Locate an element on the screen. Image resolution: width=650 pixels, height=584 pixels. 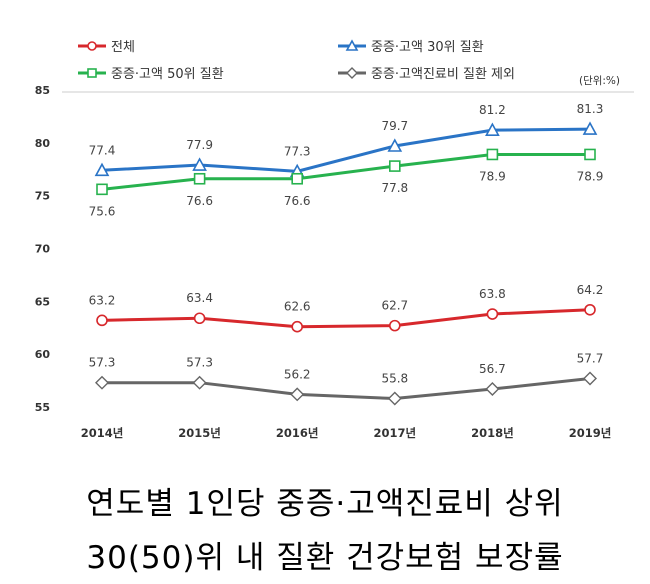
chart-title-line-2: 30(50)위 내 질환 건강보험 보장률 is located at coordinates (325, 558).